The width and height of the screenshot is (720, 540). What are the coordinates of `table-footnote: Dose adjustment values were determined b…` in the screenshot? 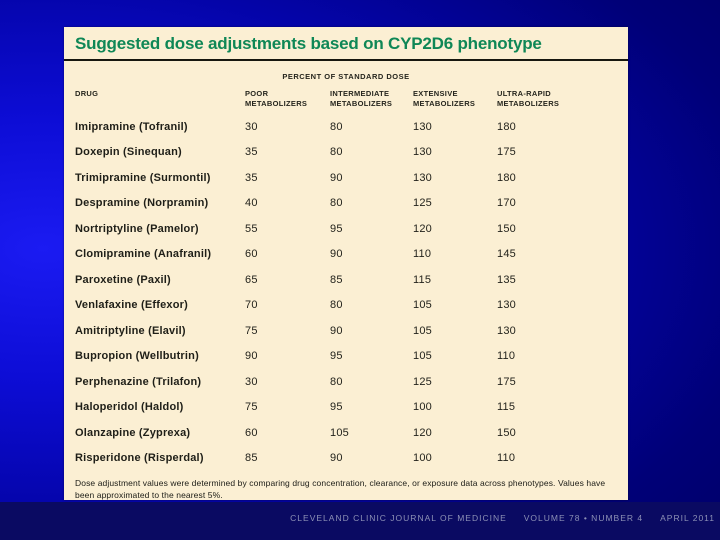 It's located at (340, 489).